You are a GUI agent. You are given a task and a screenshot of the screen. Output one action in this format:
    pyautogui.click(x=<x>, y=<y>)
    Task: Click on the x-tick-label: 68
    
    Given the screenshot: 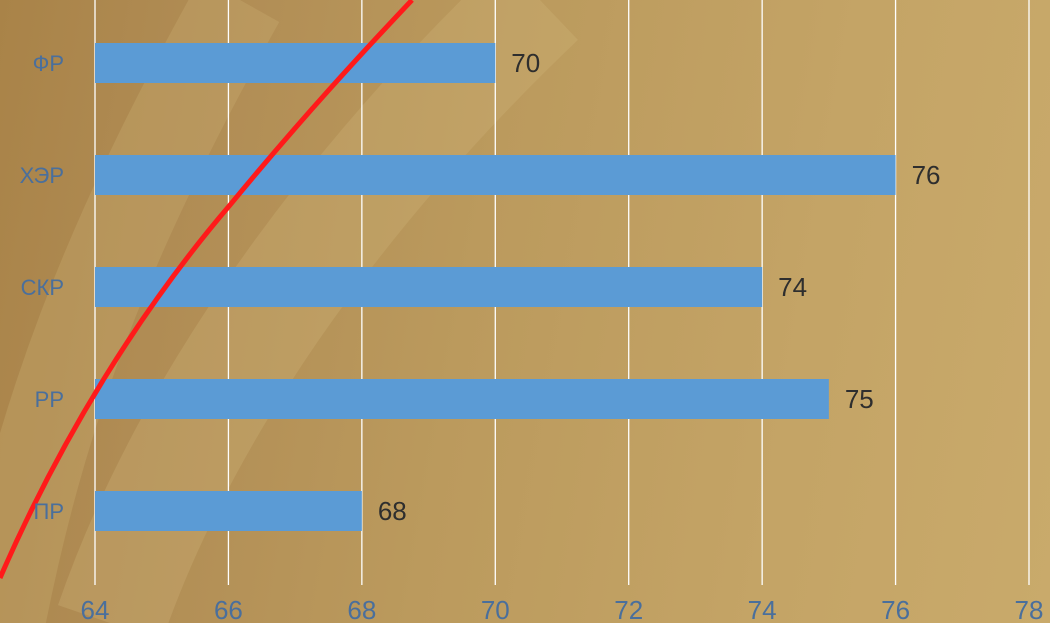 What is the action you would take?
    pyautogui.click(x=361, y=609)
    